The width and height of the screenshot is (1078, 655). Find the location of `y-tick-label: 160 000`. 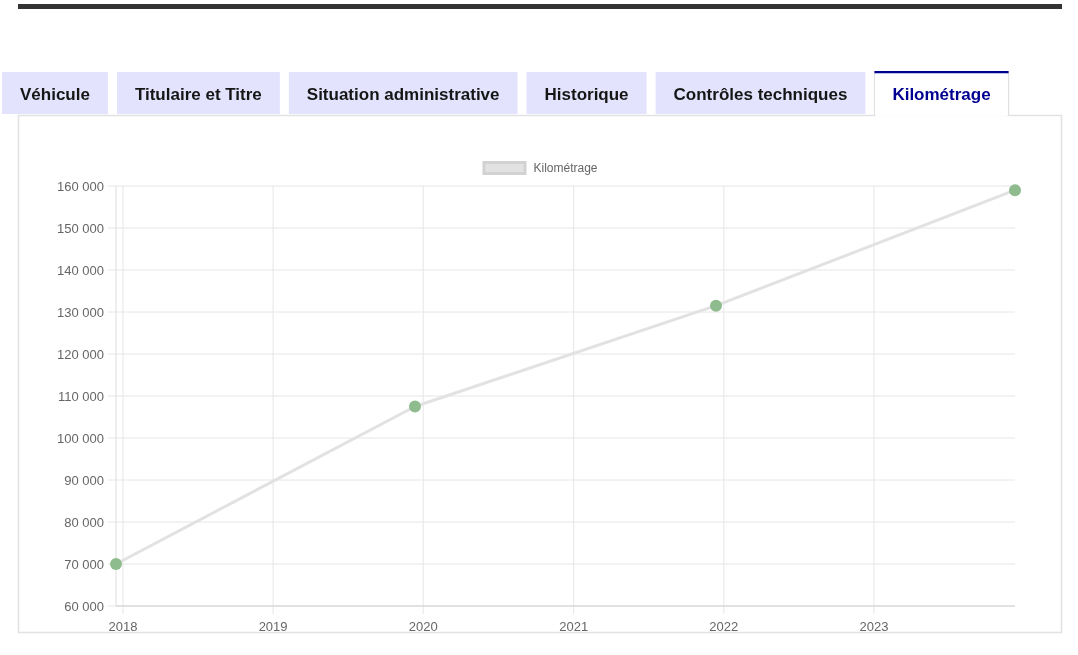

y-tick-label: 160 000 is located at coordinates (80, 186).